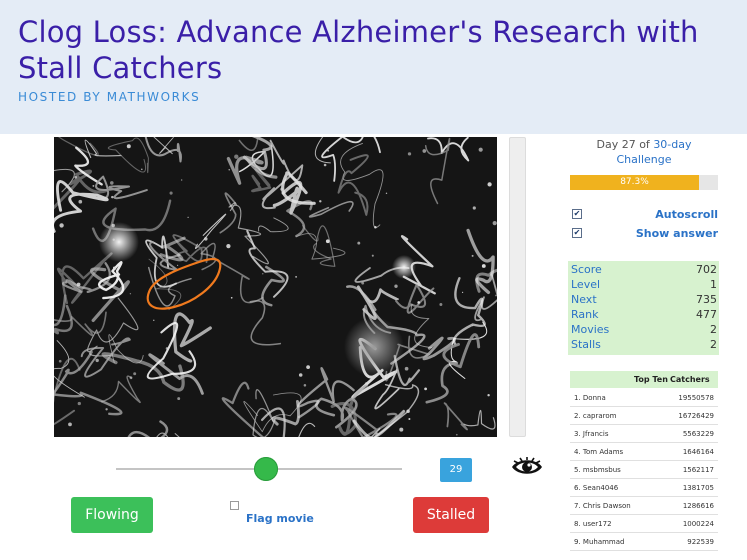 The height and width of the screenshot is (560, 747). What do you see at coordinates (643, 269) in the screenshot?
I see `stat-row-score: Score 702` at bounding box center [643, 269].